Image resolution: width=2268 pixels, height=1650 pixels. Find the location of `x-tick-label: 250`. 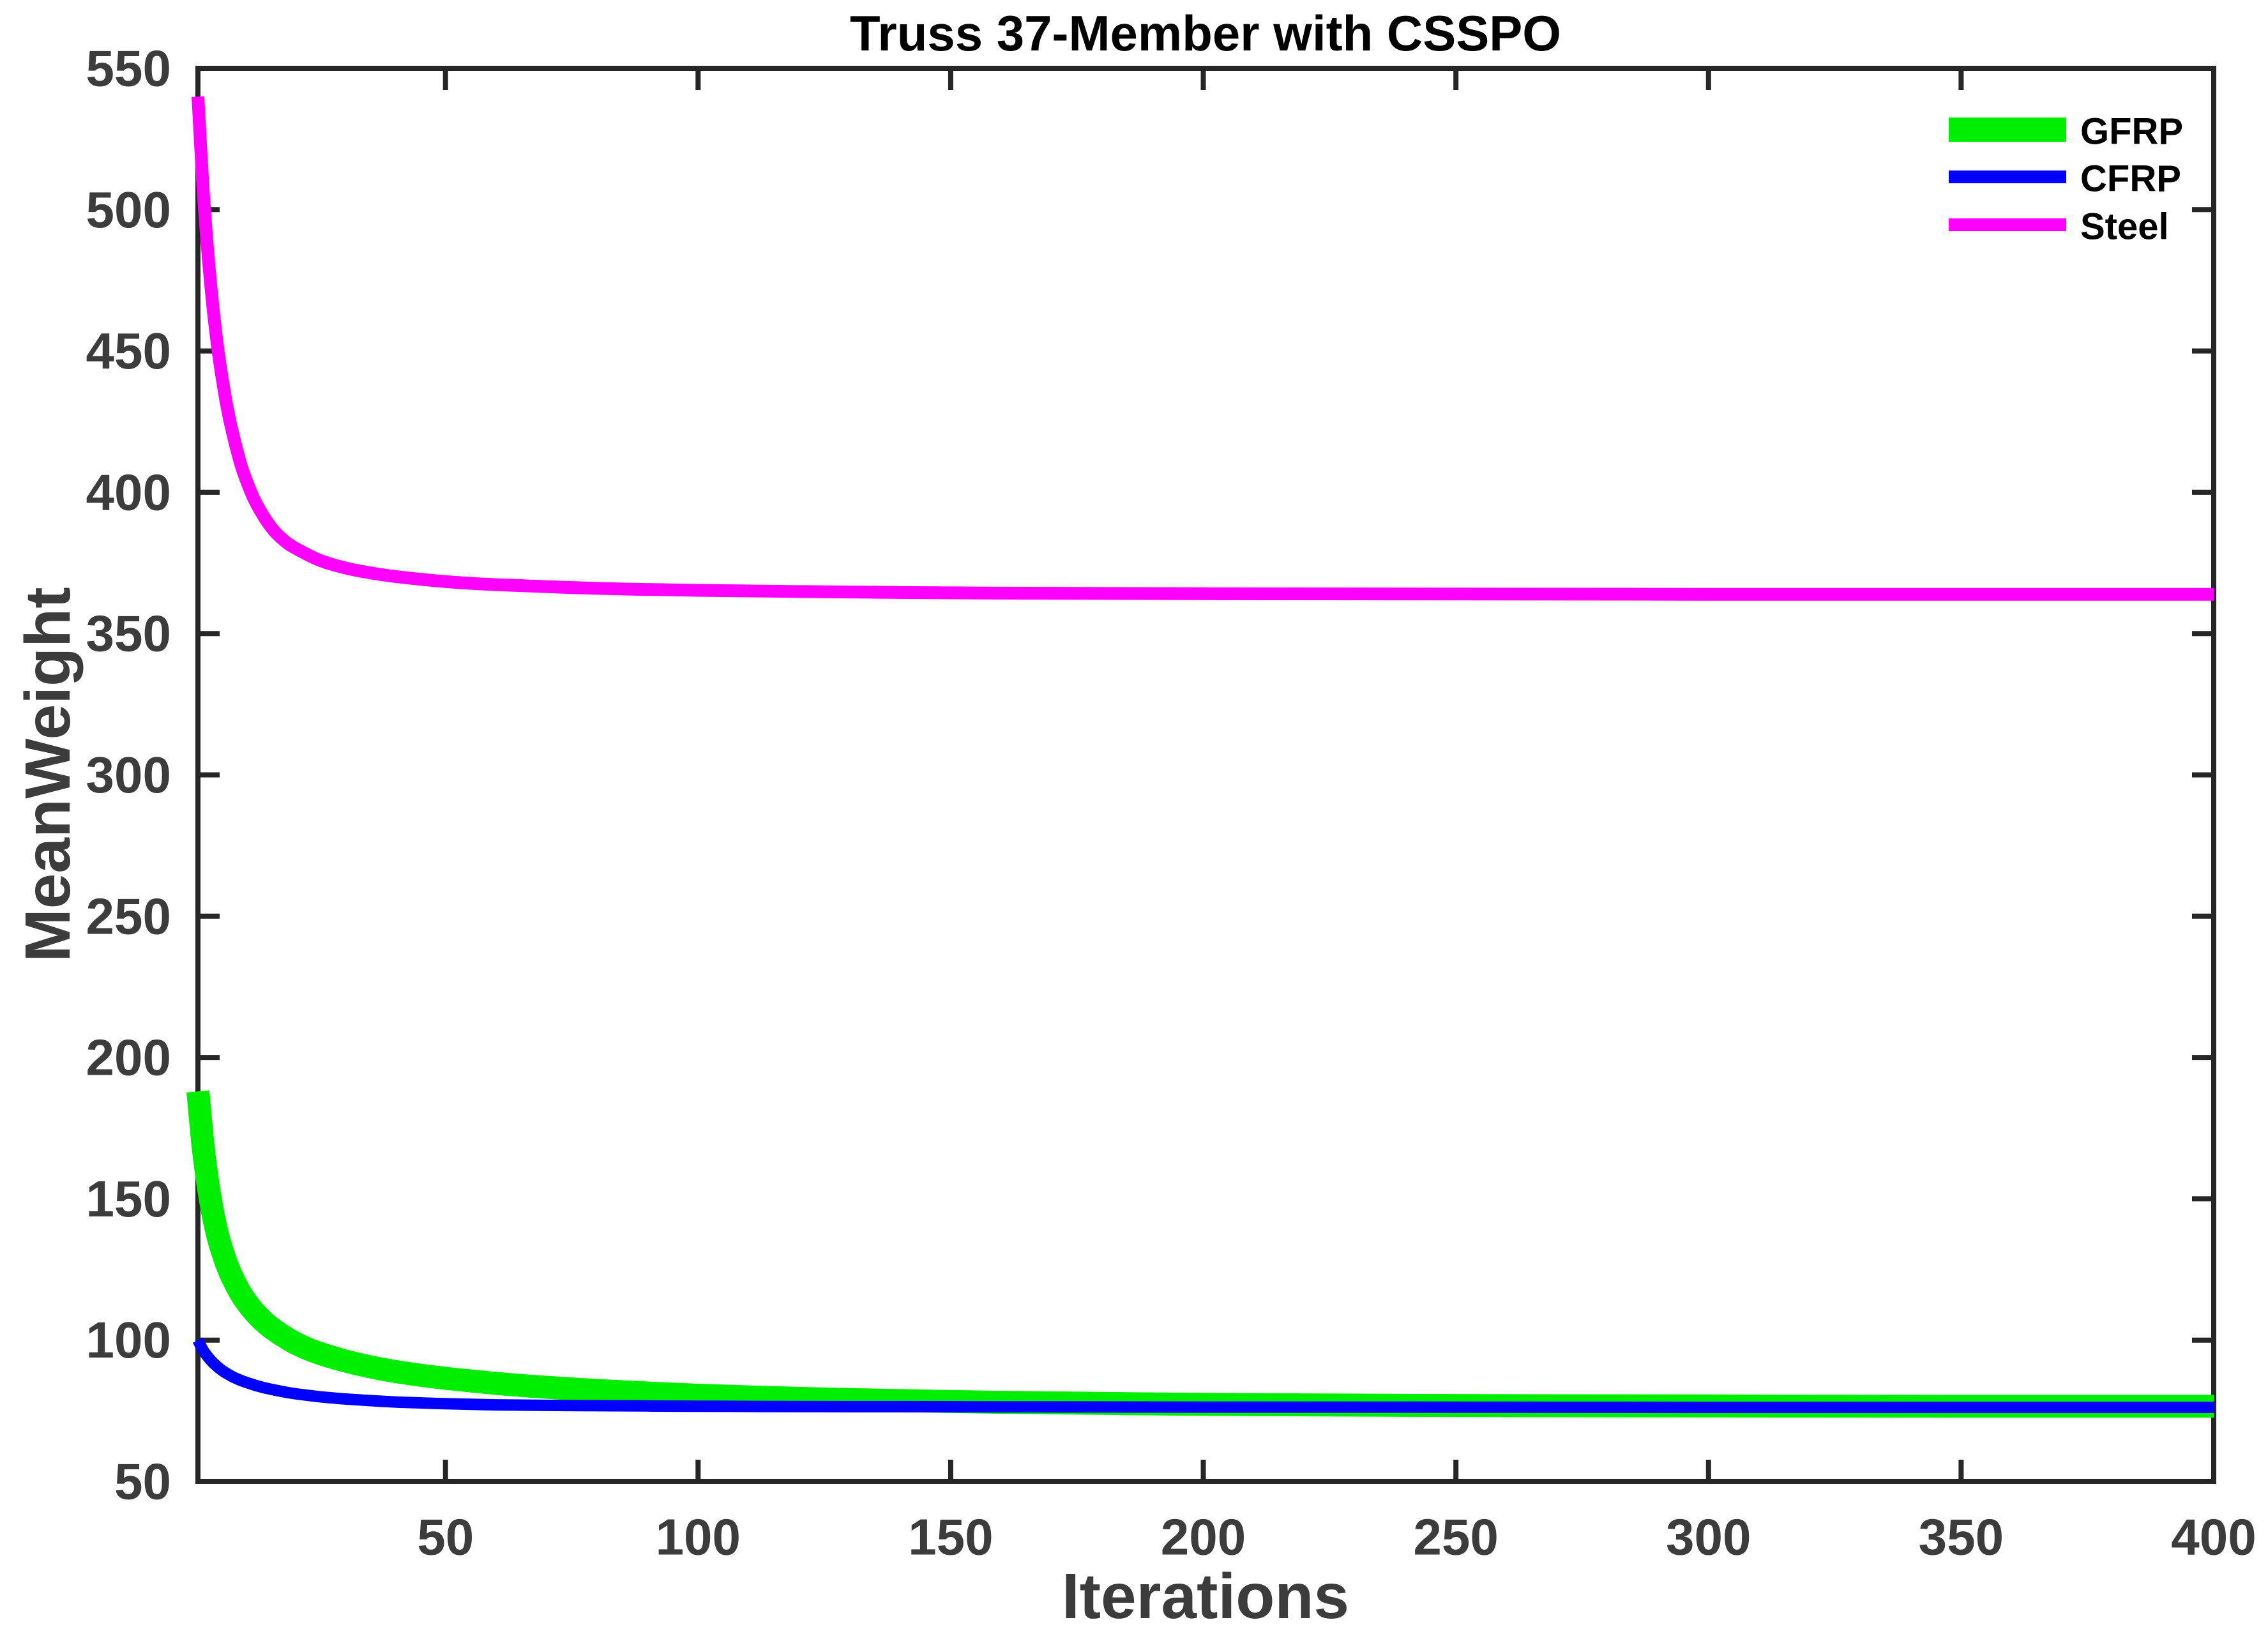

x-tick-label: 250 is located at coordinates (1455, 1538).